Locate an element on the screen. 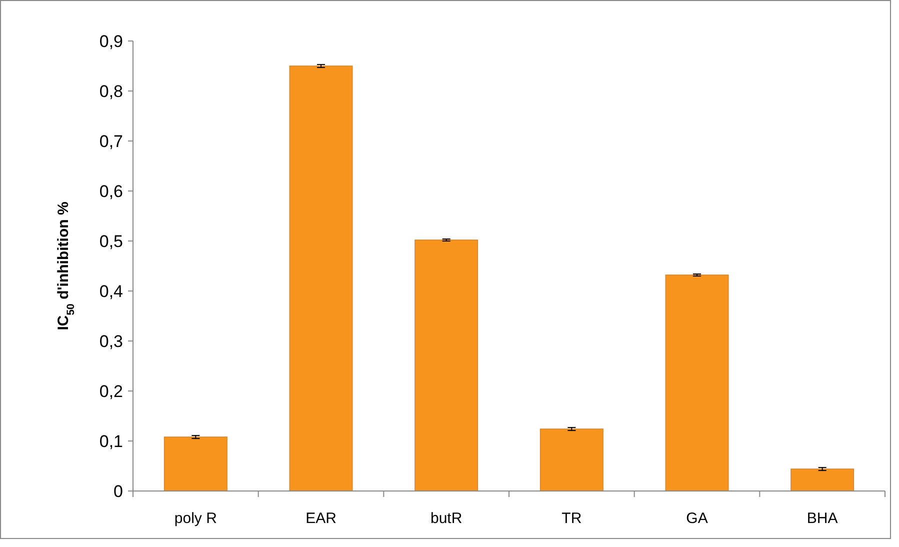  y-tick-label: 0,4 is located at coordinates (111, 291).